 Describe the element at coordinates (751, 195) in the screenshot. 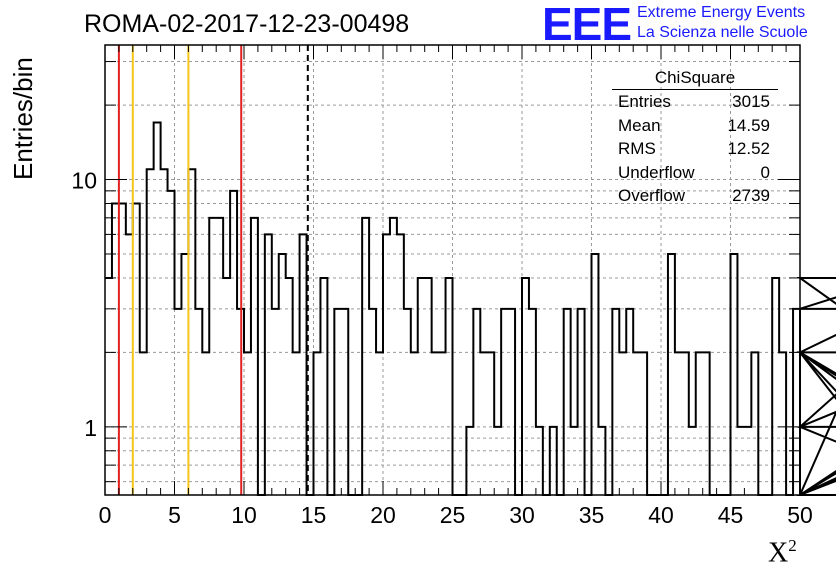

I see `stats-value: 2739` at that location.